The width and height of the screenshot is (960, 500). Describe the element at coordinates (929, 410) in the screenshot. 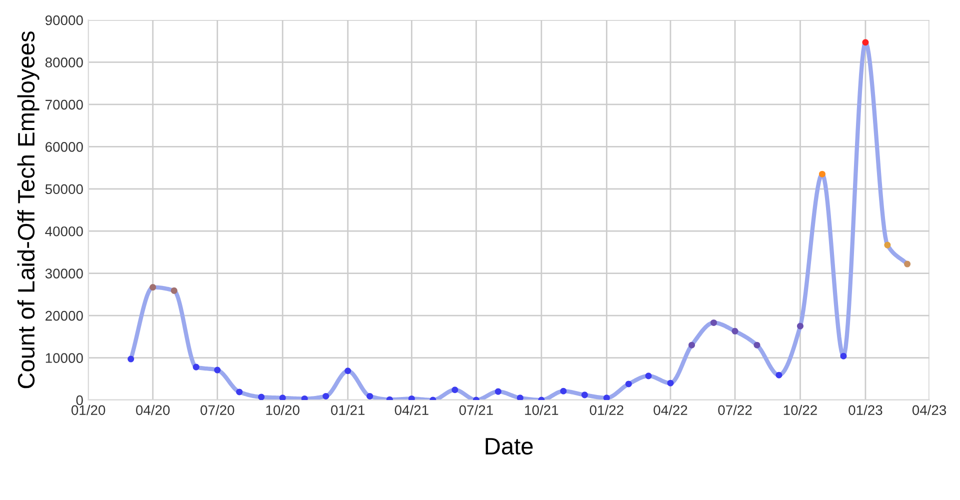

I see `x-tick-label: 04/23` at that location.